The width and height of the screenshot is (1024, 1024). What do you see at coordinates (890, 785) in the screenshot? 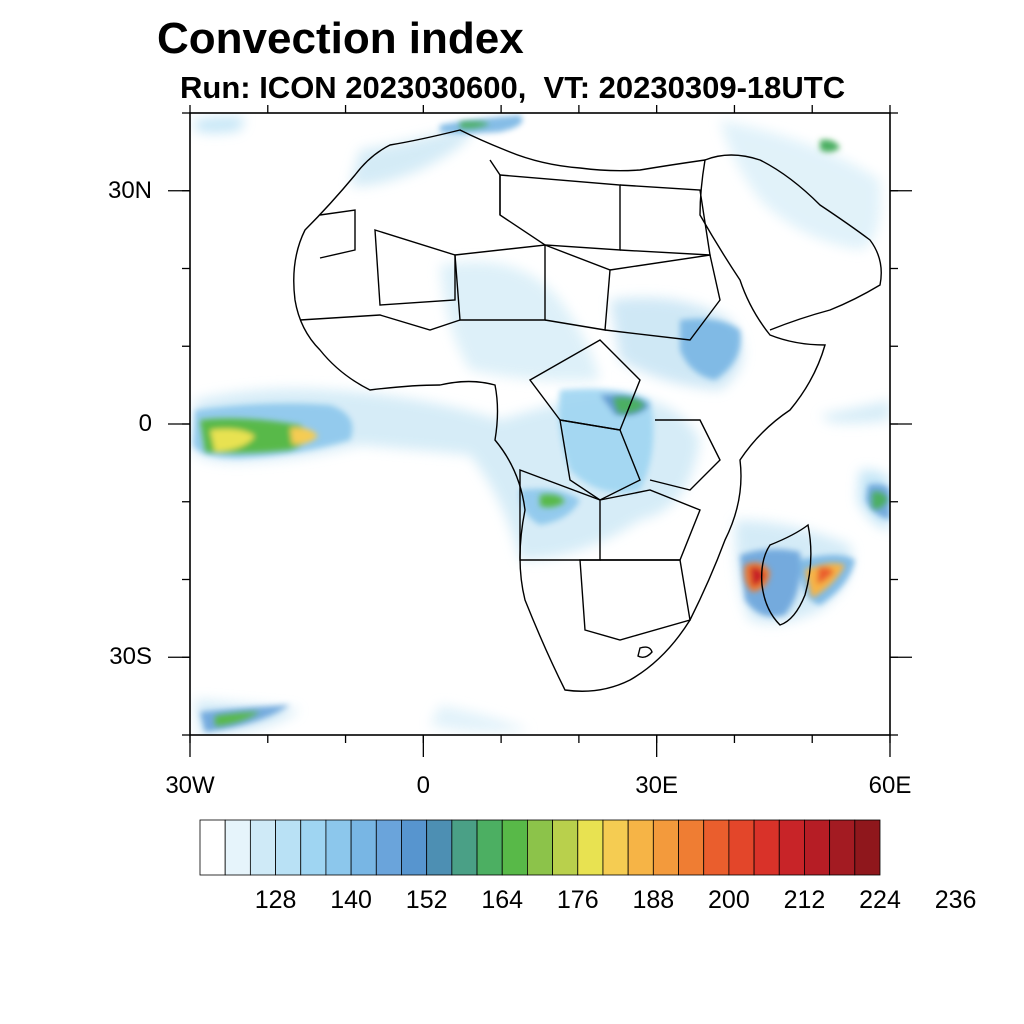
I see `lon-tick-label: 60E` at bounding box center [890, 785].